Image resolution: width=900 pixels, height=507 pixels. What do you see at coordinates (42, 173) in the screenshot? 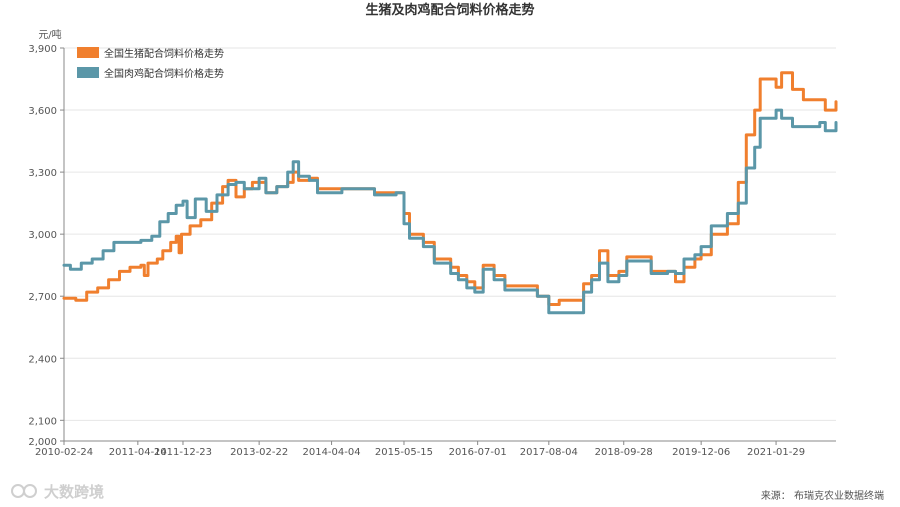
I see `y-tick-label: 3,300` at bounding box center [42, 173].